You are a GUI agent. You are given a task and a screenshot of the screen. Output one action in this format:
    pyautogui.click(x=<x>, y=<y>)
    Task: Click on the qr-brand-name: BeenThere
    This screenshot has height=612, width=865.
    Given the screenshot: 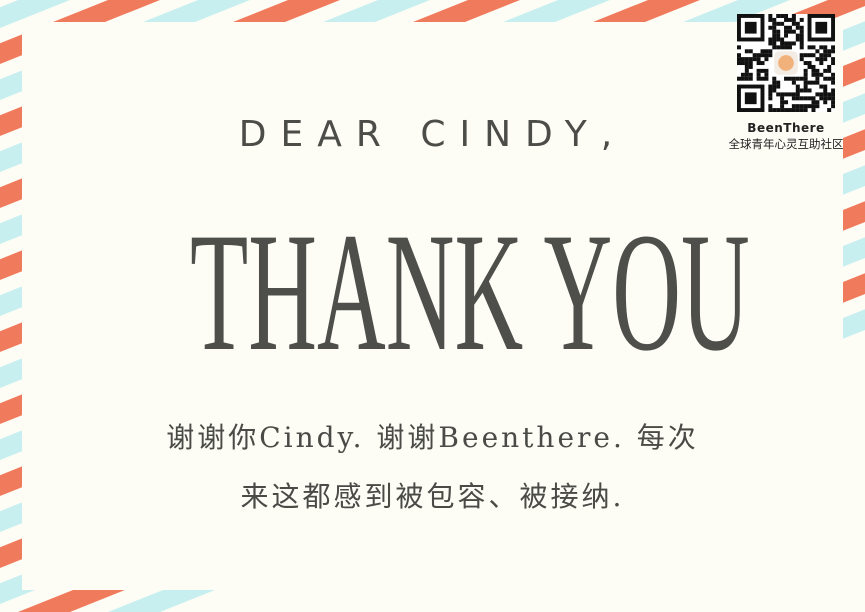 What is the action you would take?
    pyautogui.click(x=786, y=128)
    